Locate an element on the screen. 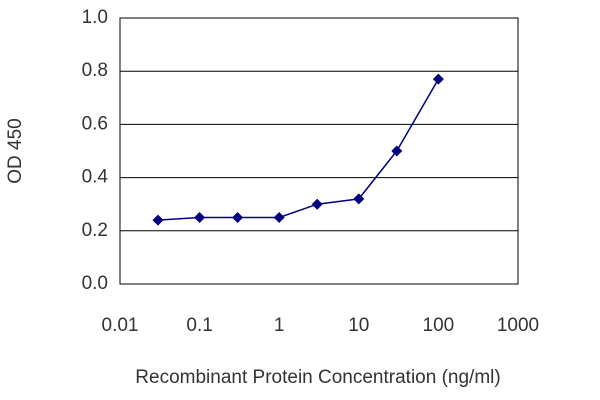 The width and height of the screenshot is (600, 400). x-tick-label: 10 is located at coordinates (358, 325).